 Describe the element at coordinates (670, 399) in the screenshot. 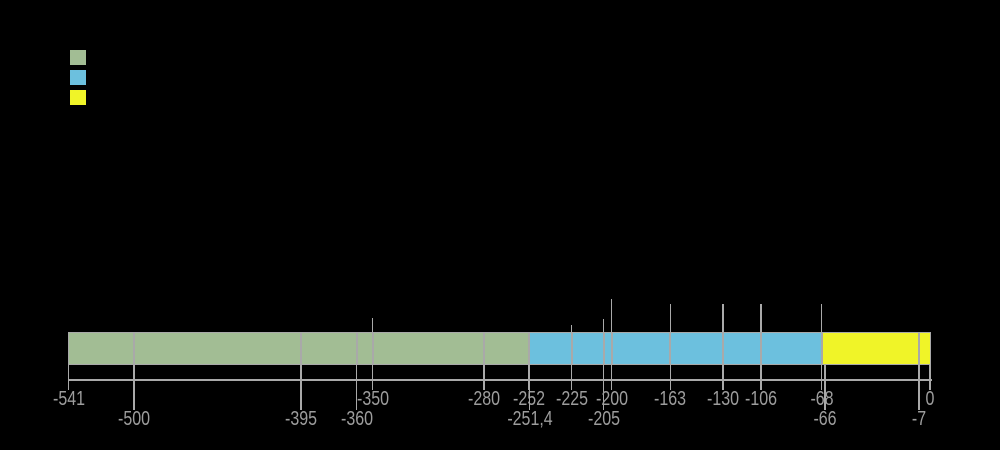

I see `axis-tick-label: -163` at that location.